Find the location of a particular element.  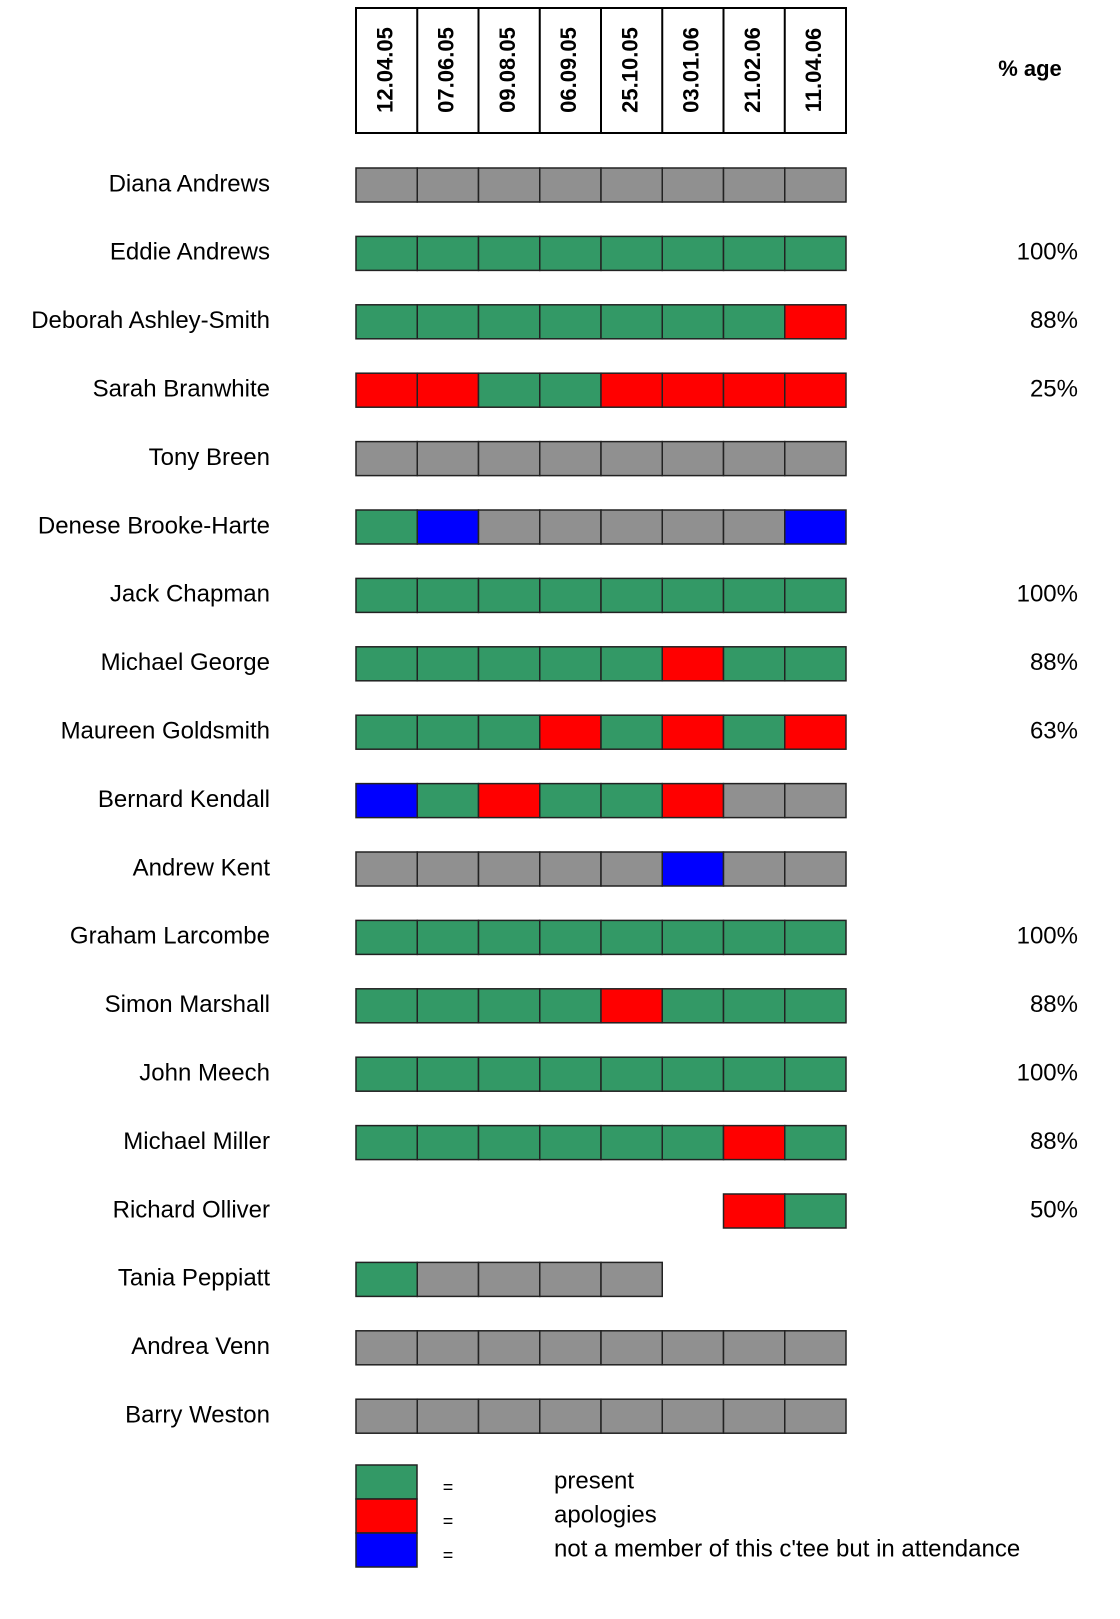

member-name: Bernard Kendall is located at coordinates (184, 799).